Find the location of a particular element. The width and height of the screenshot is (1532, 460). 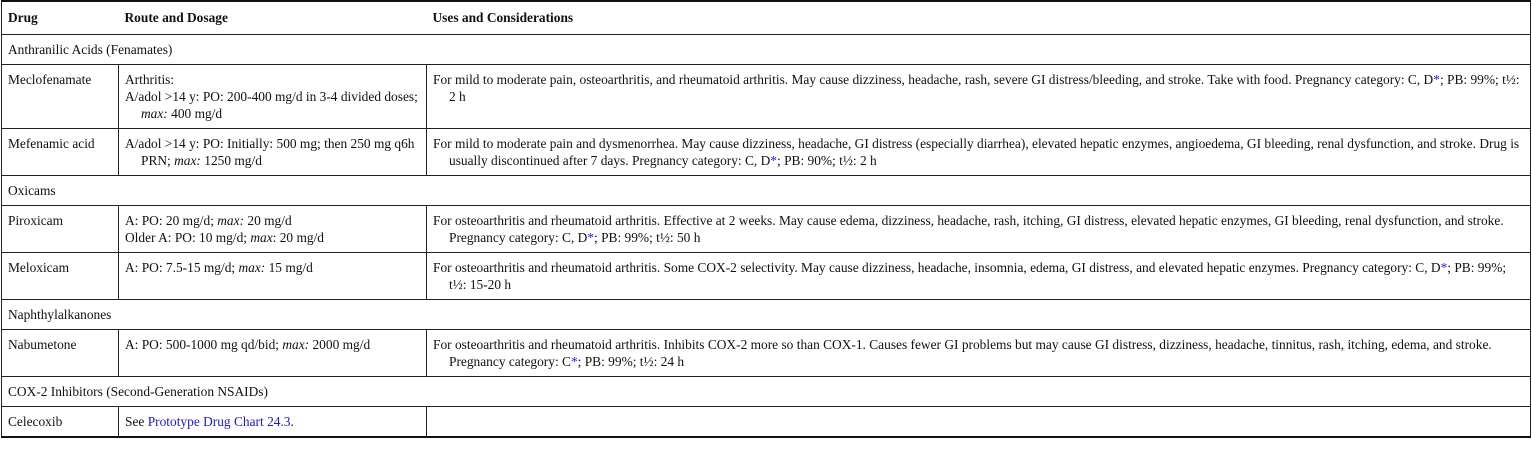

group-row: Naphthylalkanones is located at coordinates (766, 314).